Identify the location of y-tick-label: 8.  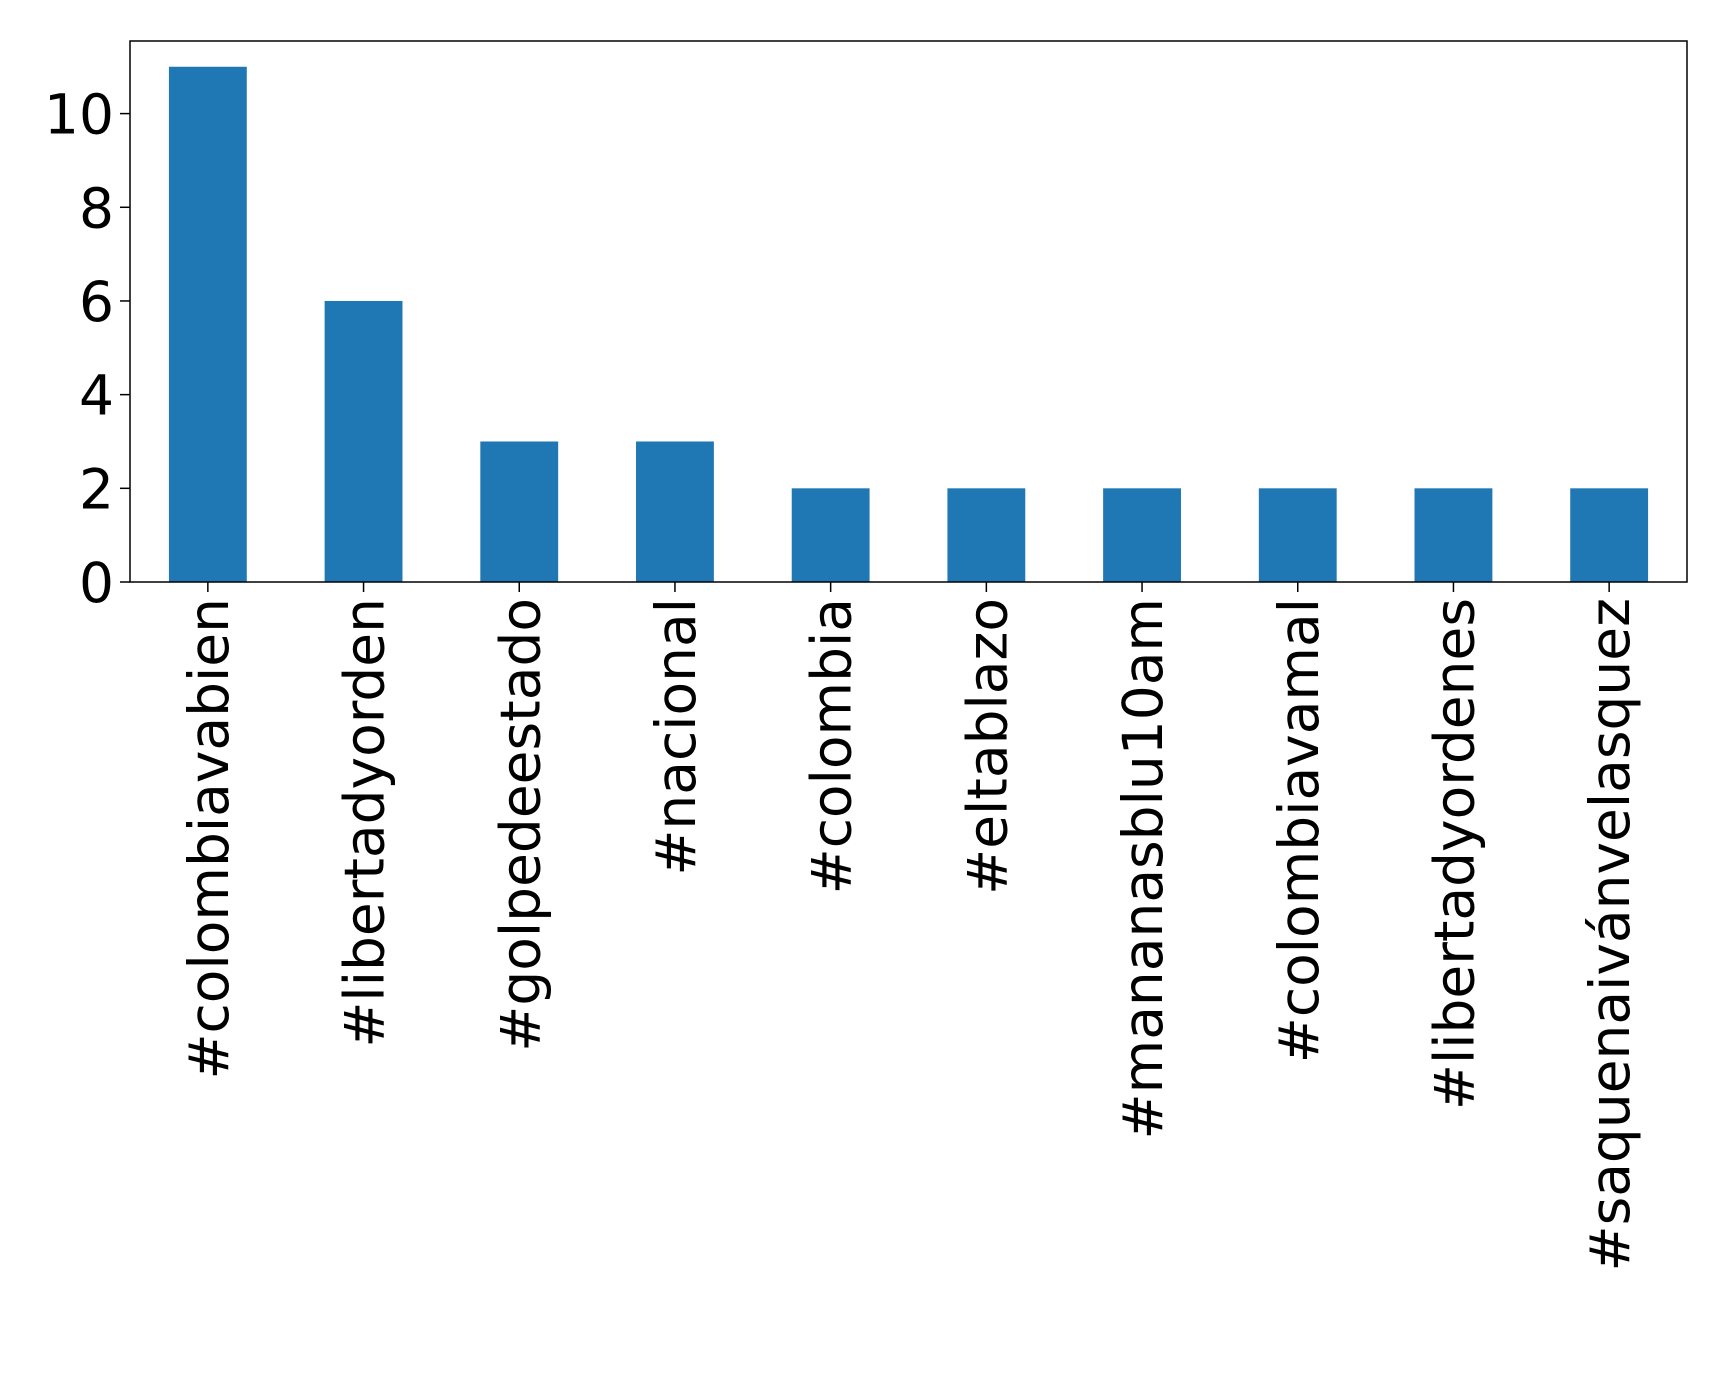
(96, 208).